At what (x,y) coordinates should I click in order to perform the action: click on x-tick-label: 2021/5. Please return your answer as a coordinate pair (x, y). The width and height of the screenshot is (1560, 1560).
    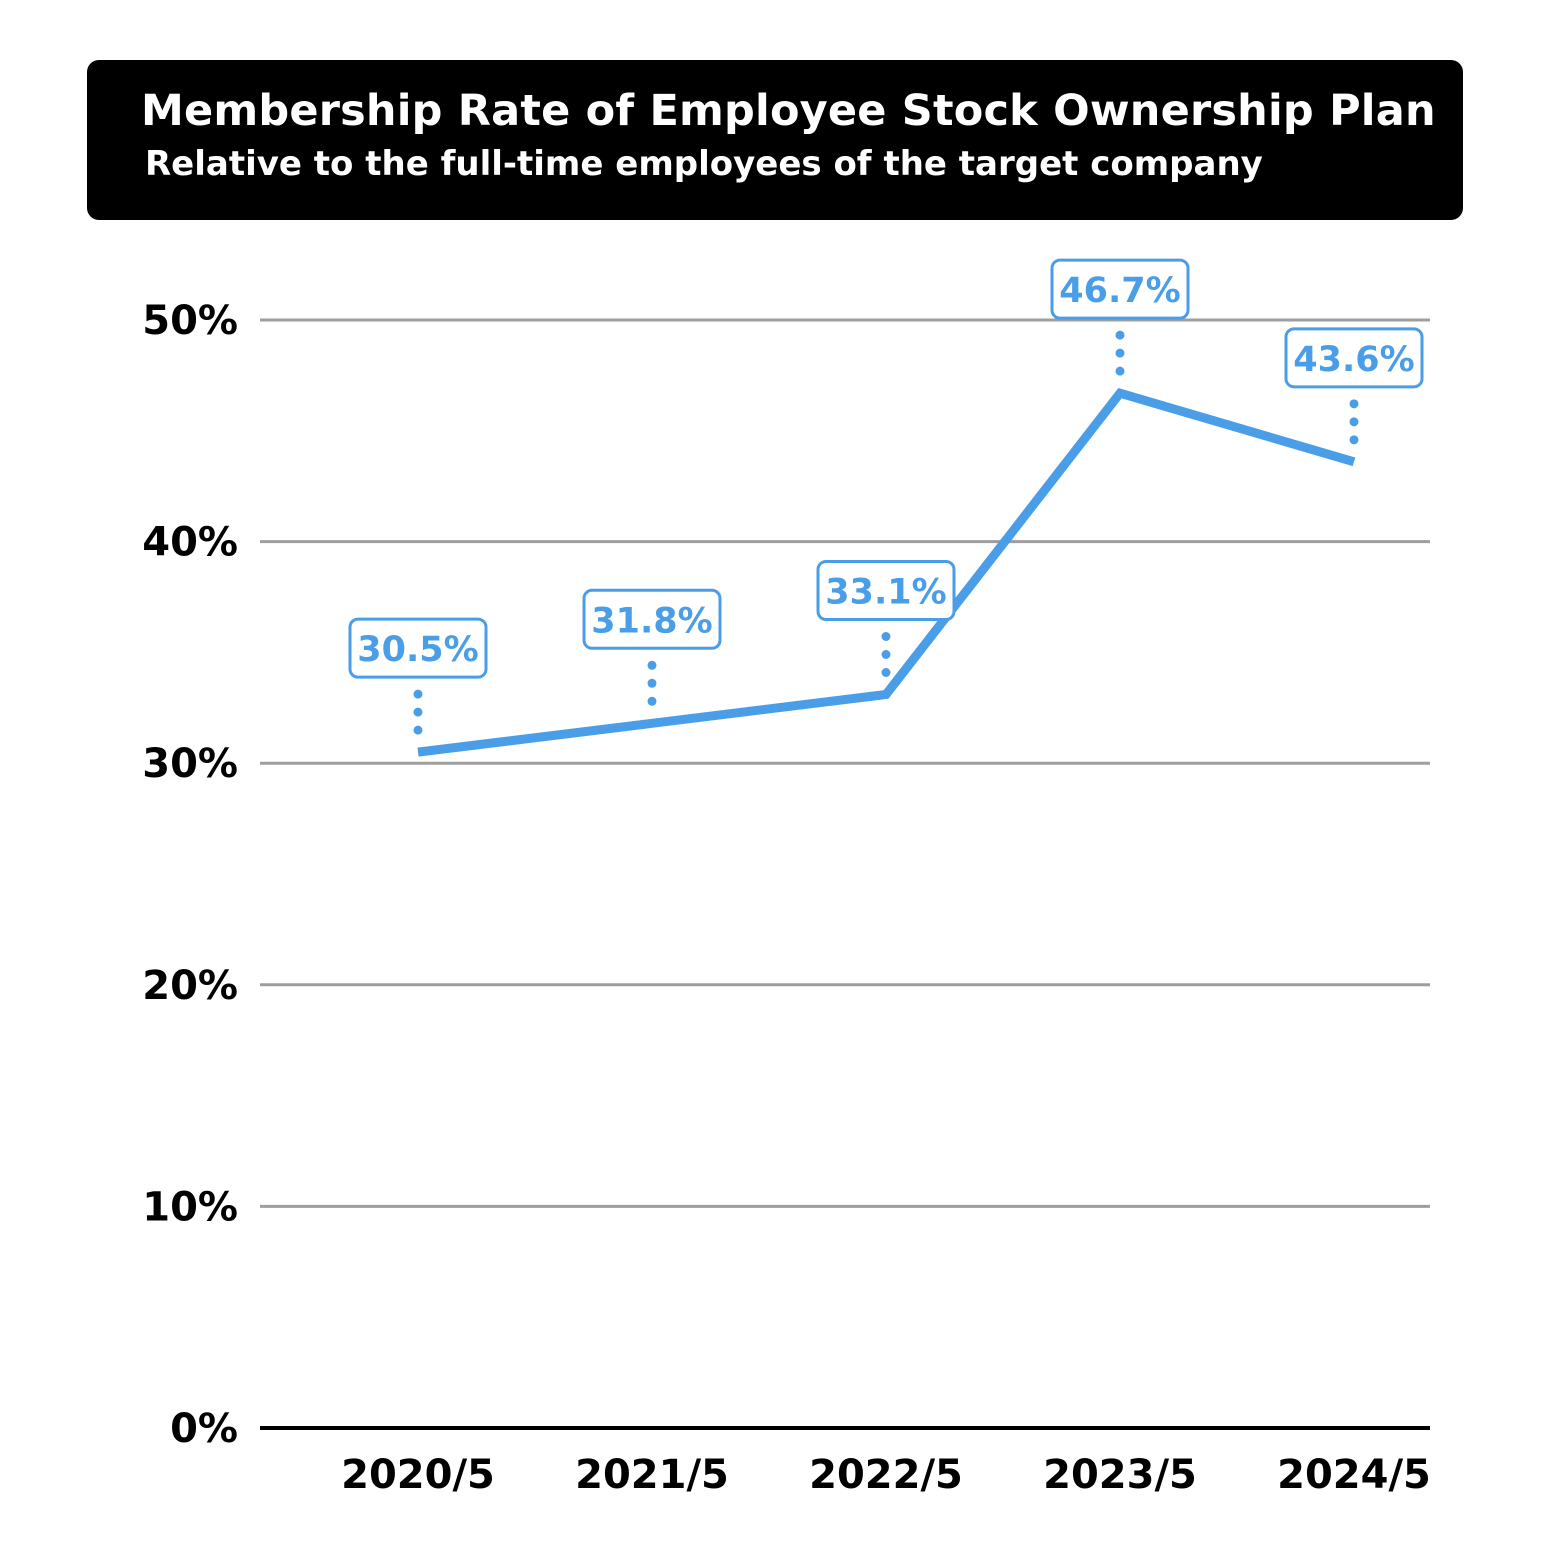
    Looking at the image, I should click on (652, 1475).